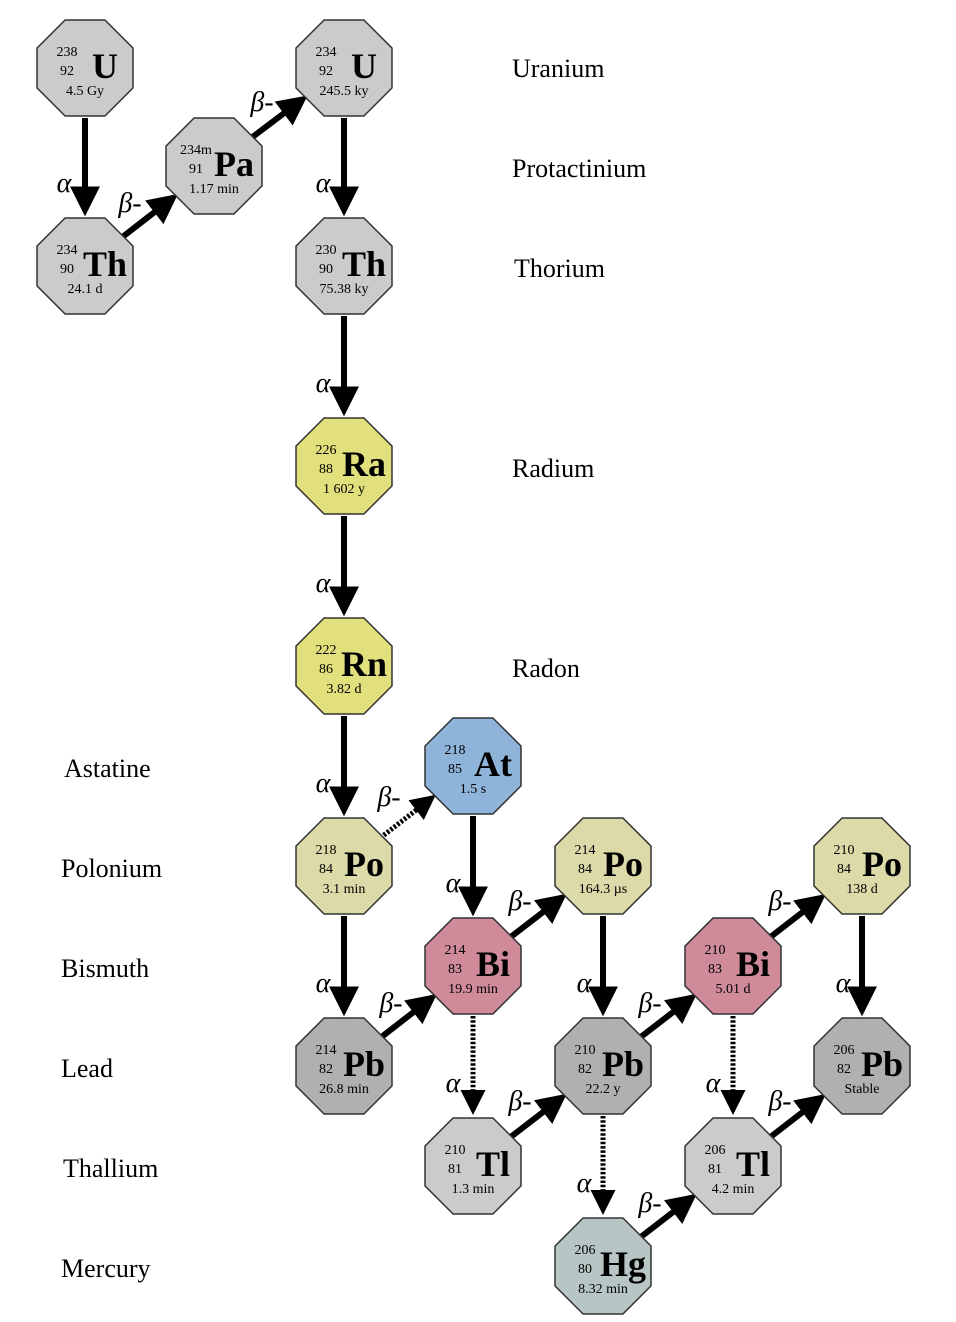  Describe the element at coordinates (473, 1189) in the screenshot. I see `nuclide-half-life: 1.3 min` at that location.